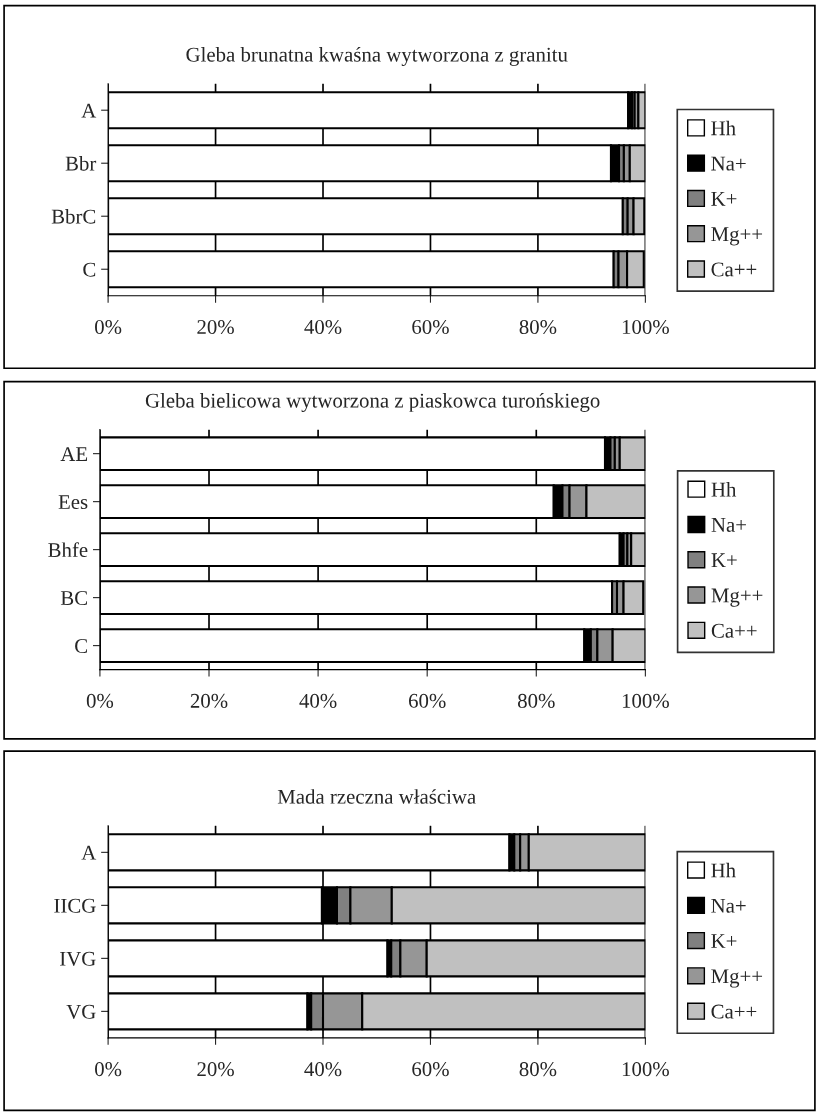  What do you see at coordinates (724, 489) in the screenshot?
I see `text: Hh` at bounding box center [724, 489].